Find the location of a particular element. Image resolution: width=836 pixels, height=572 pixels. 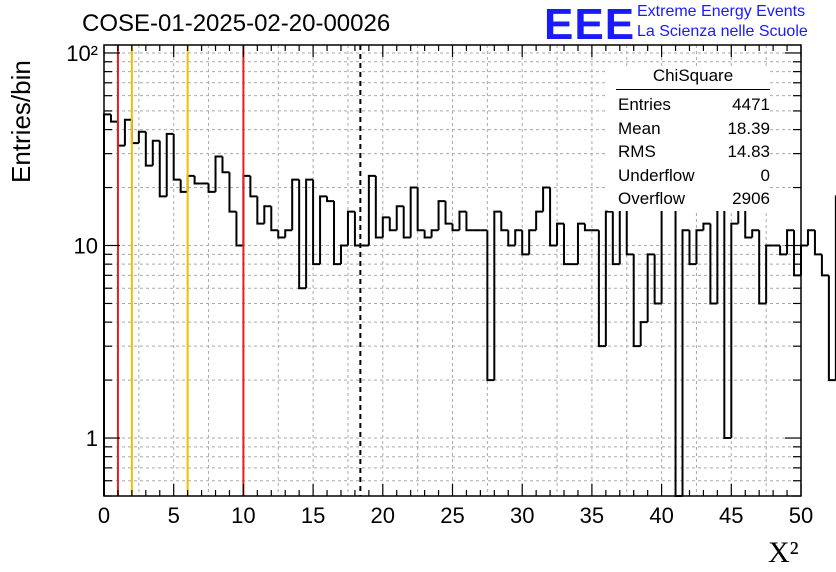

stats-label: Underflow is located at coordinates (656, 175).